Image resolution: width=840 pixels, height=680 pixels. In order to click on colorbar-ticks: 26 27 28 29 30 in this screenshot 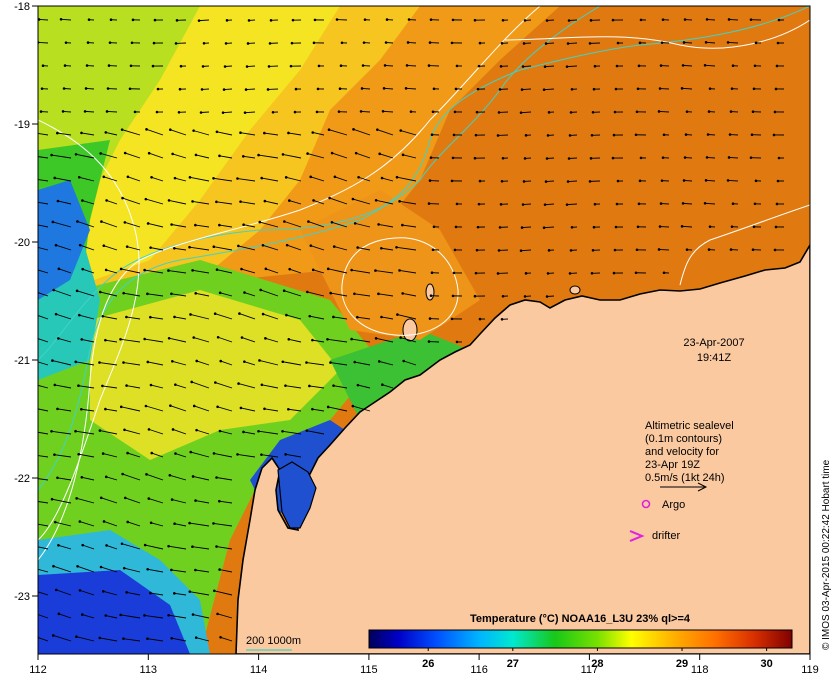, I will do `click(597, 659)`.